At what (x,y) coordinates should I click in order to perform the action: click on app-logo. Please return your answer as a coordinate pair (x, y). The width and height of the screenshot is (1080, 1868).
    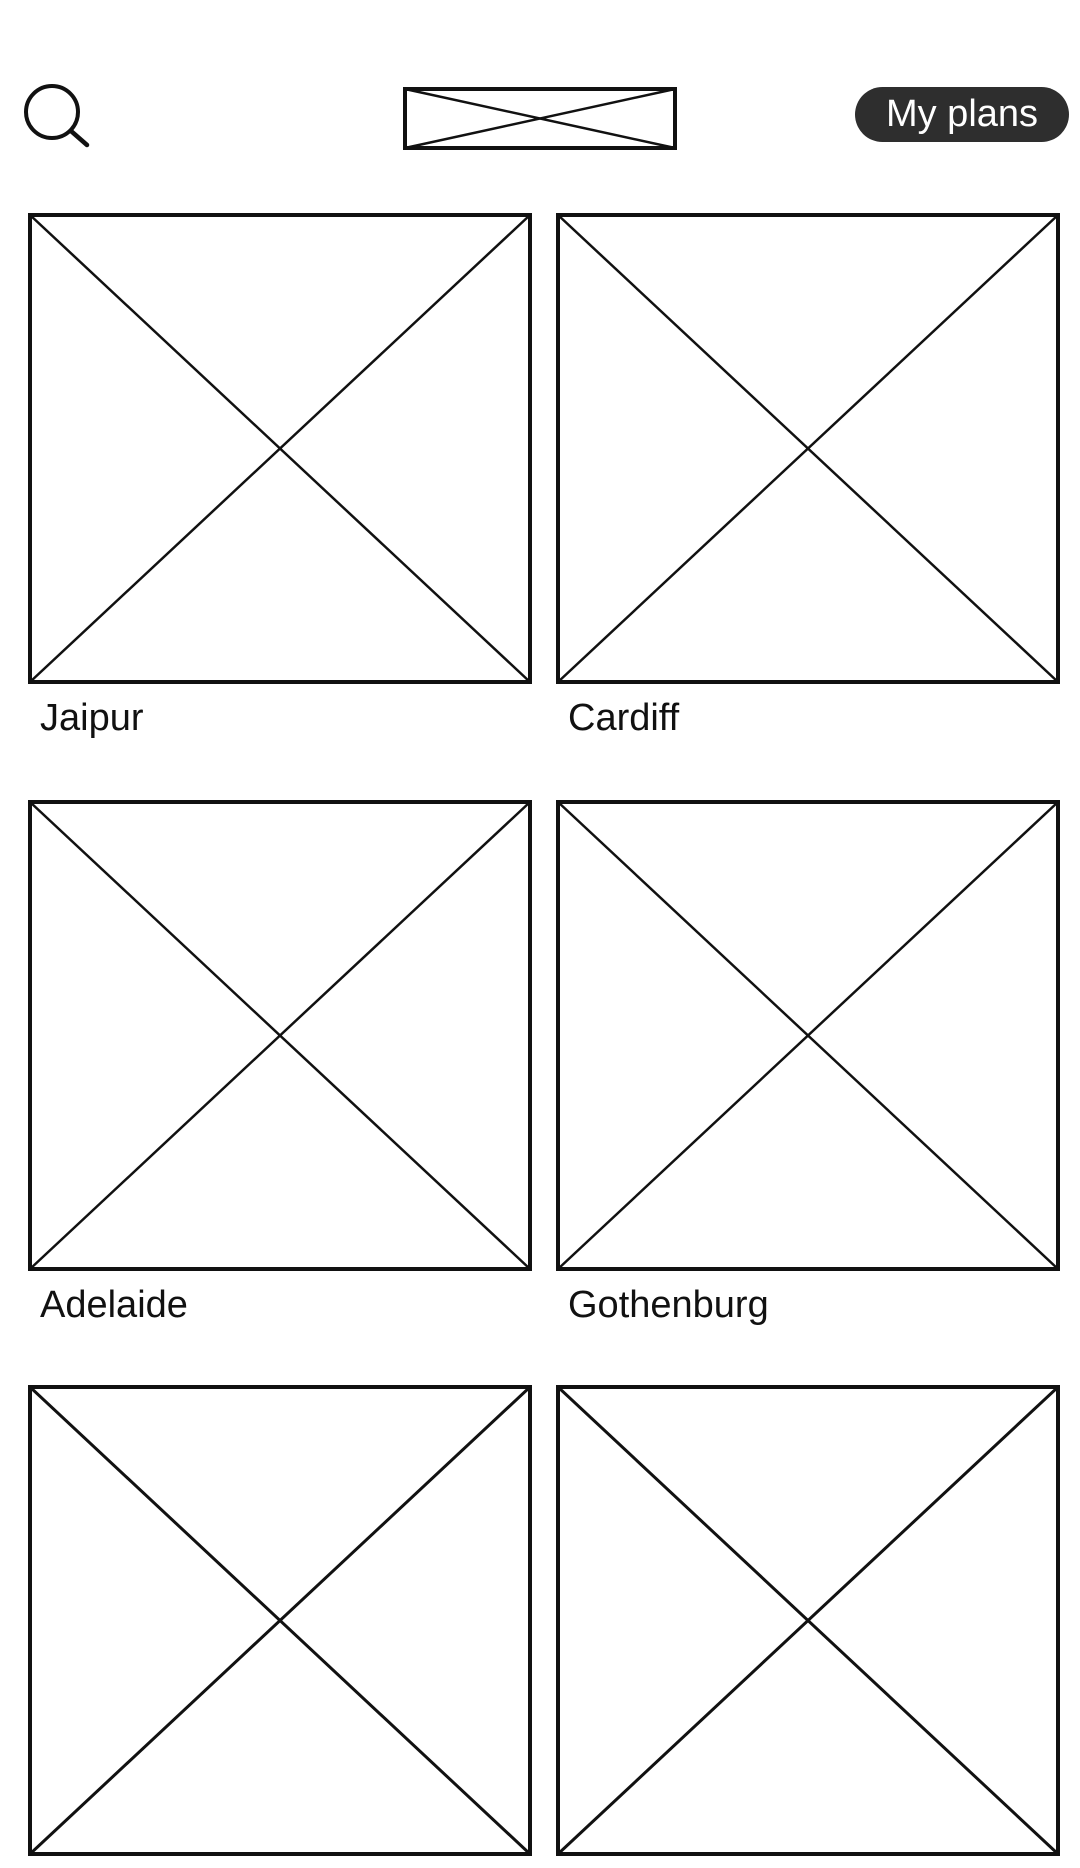
    Looking at the image, I should click on (540, 118).